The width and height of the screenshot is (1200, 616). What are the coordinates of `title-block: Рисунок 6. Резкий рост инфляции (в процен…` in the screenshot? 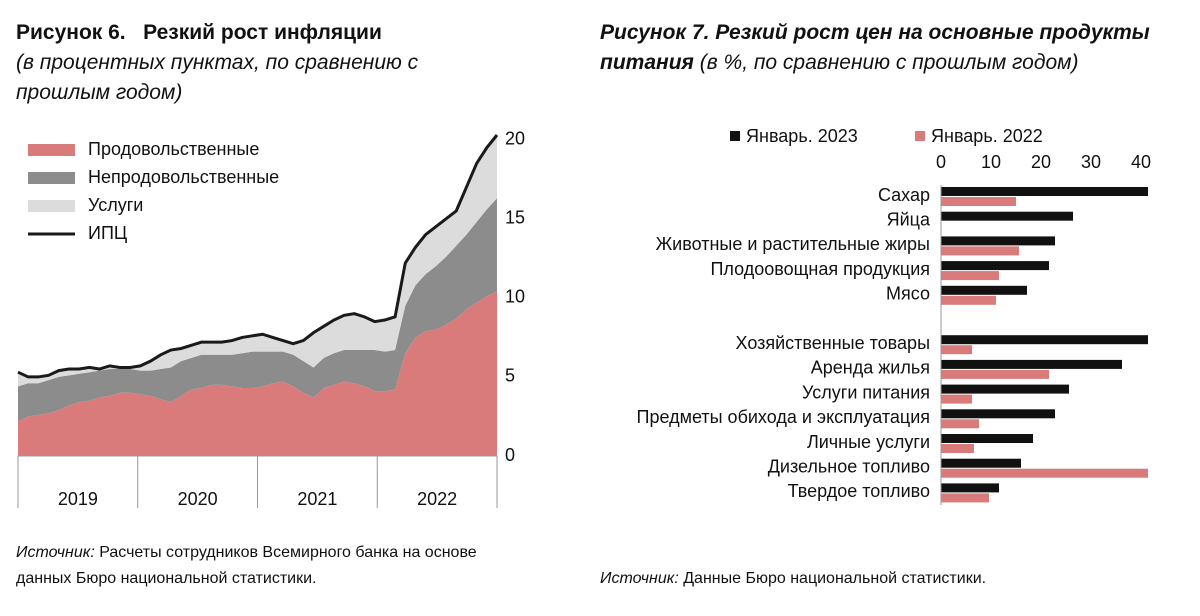 It's located at (226, 63).